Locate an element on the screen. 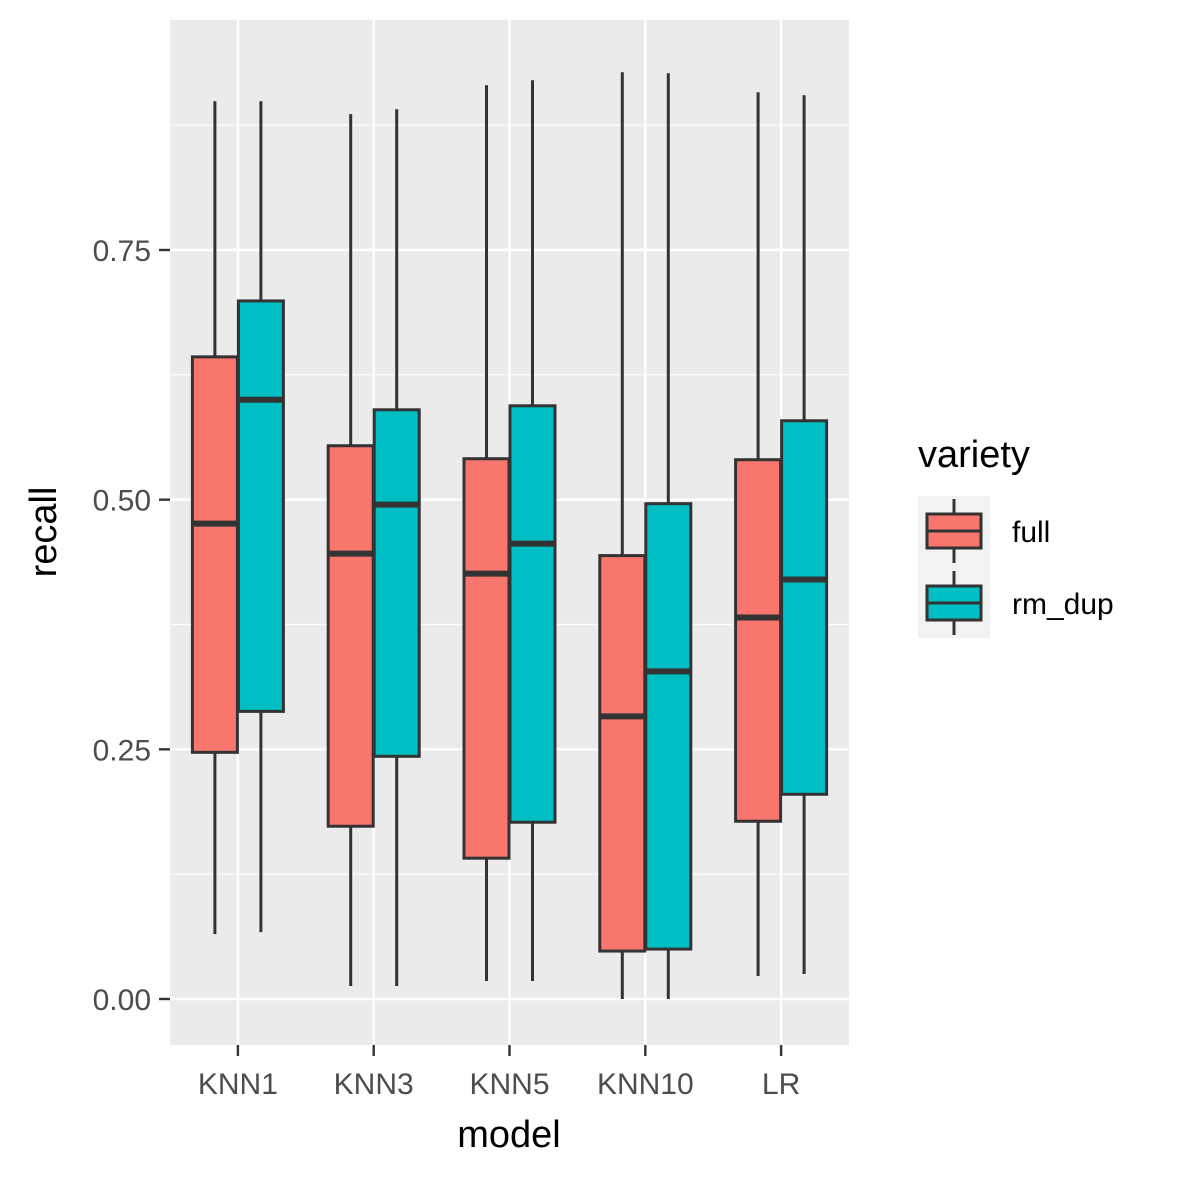 The height and width of the screenshot is (1181, 1181). box-rm_dup-KNN1 is located at coordinates (260, 517).